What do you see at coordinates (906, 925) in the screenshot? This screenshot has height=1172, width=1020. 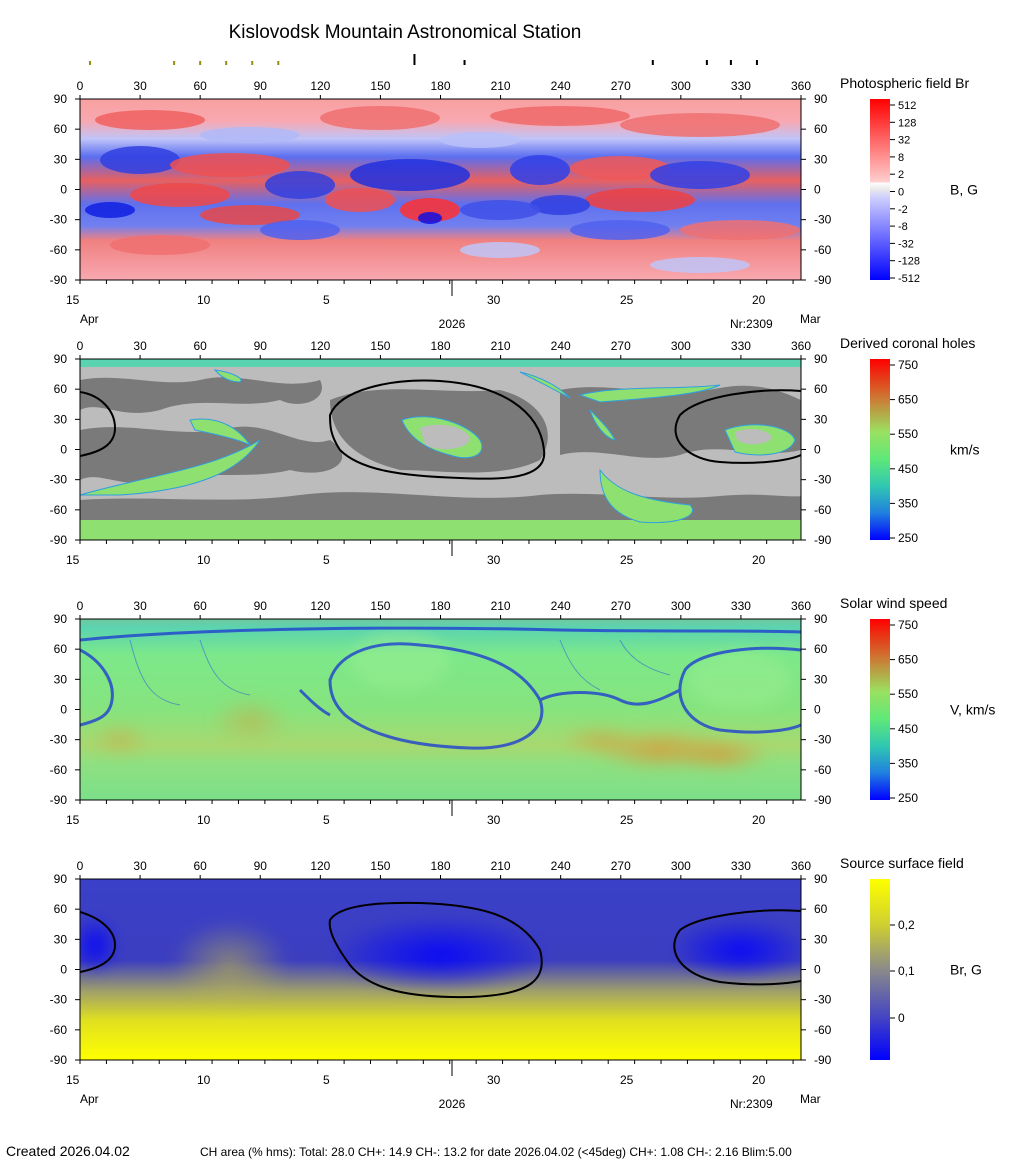 I see `colorbar-tick-label: 0,2` at bounding box center [906, 925].